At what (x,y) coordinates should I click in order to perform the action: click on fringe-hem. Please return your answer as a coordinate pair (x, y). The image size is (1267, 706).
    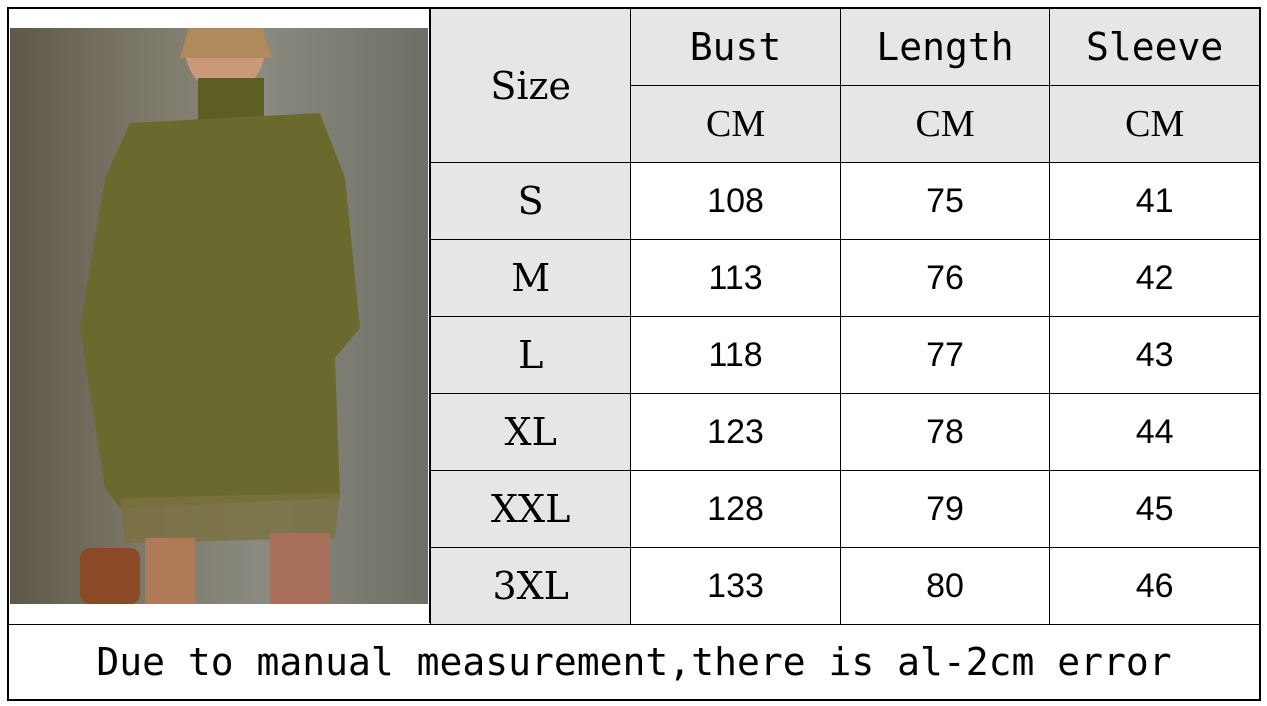
    Looking at the image, I should click on (230, 518).